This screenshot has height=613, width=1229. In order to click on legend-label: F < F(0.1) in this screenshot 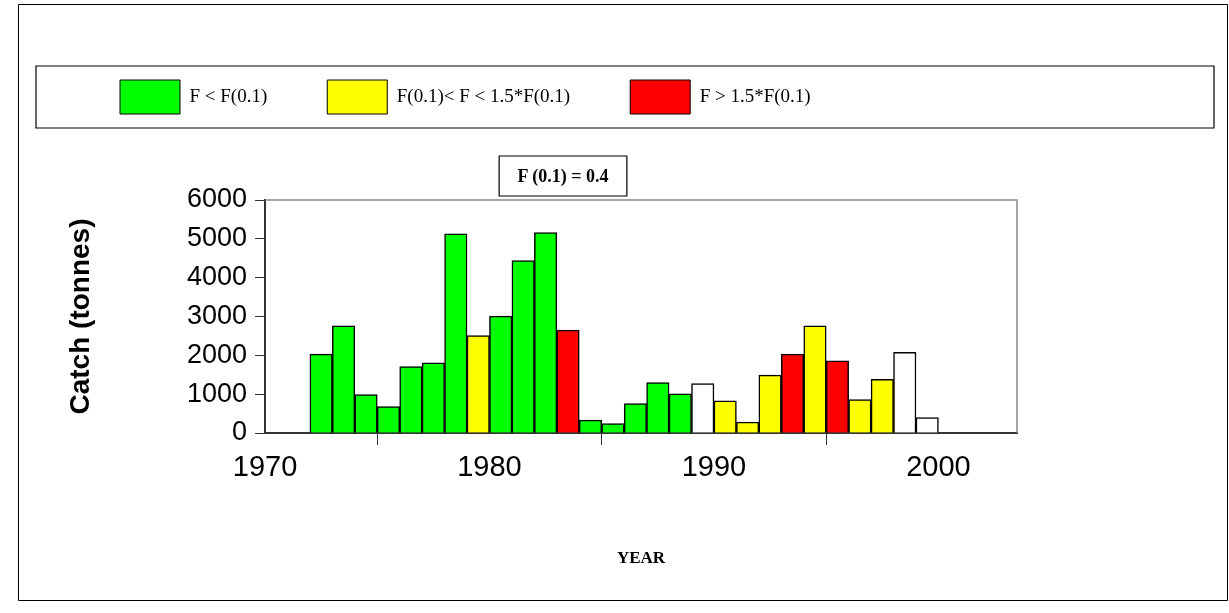, I will do `click(228, 95)`.